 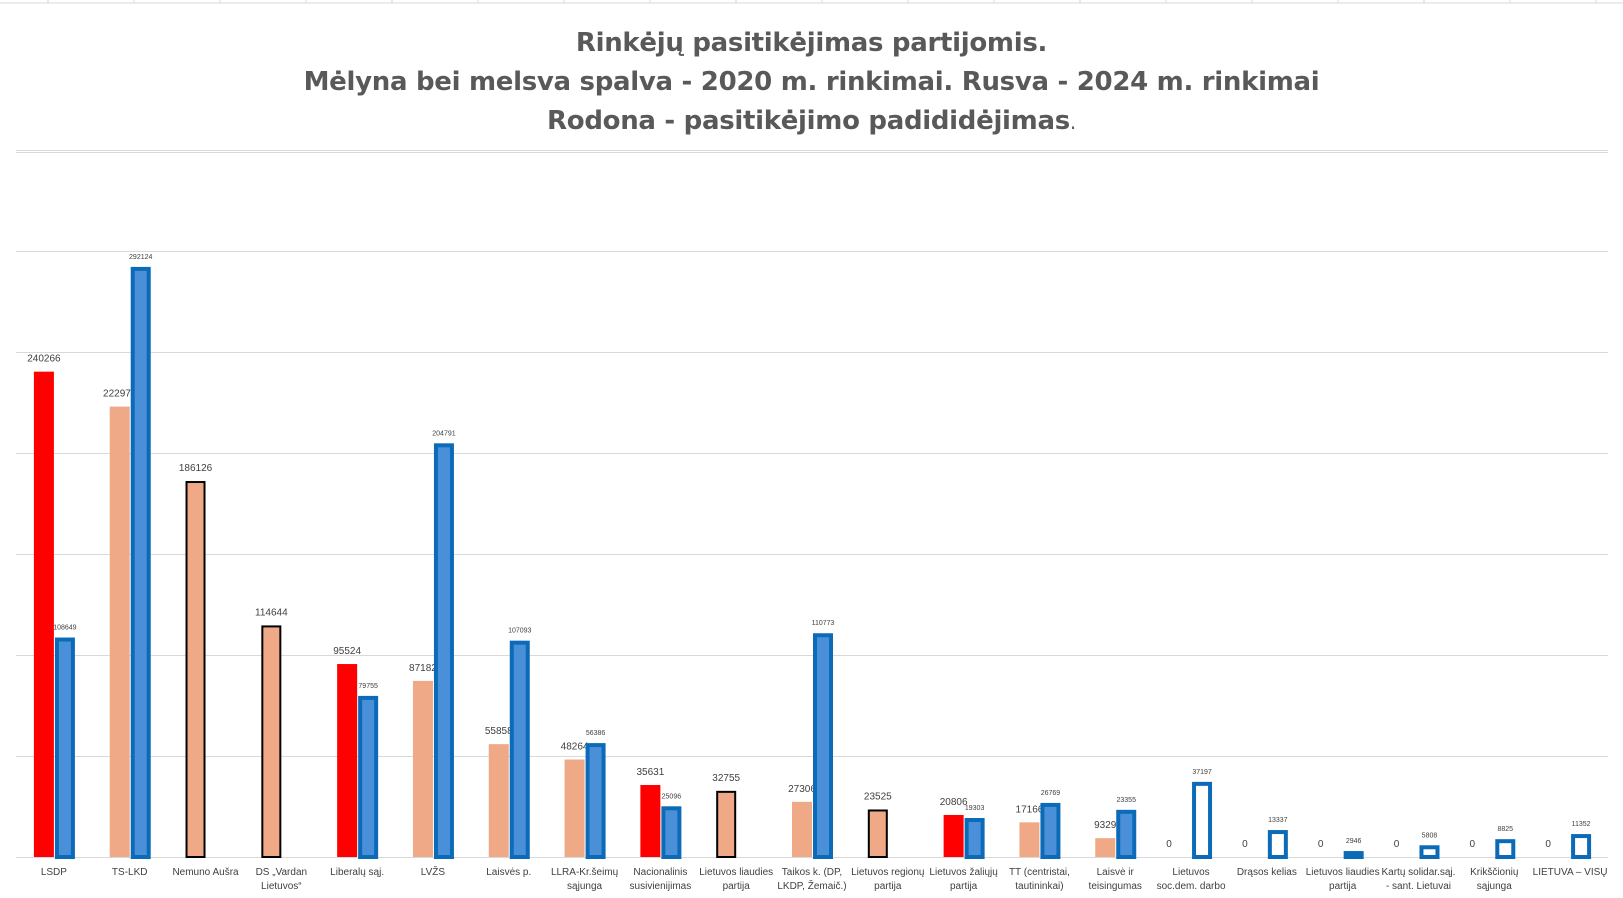 What do you see at coordinates (271, 612) in the screenshot?
I see `bar-value-label: 114644` at bounding box center [271, 612].